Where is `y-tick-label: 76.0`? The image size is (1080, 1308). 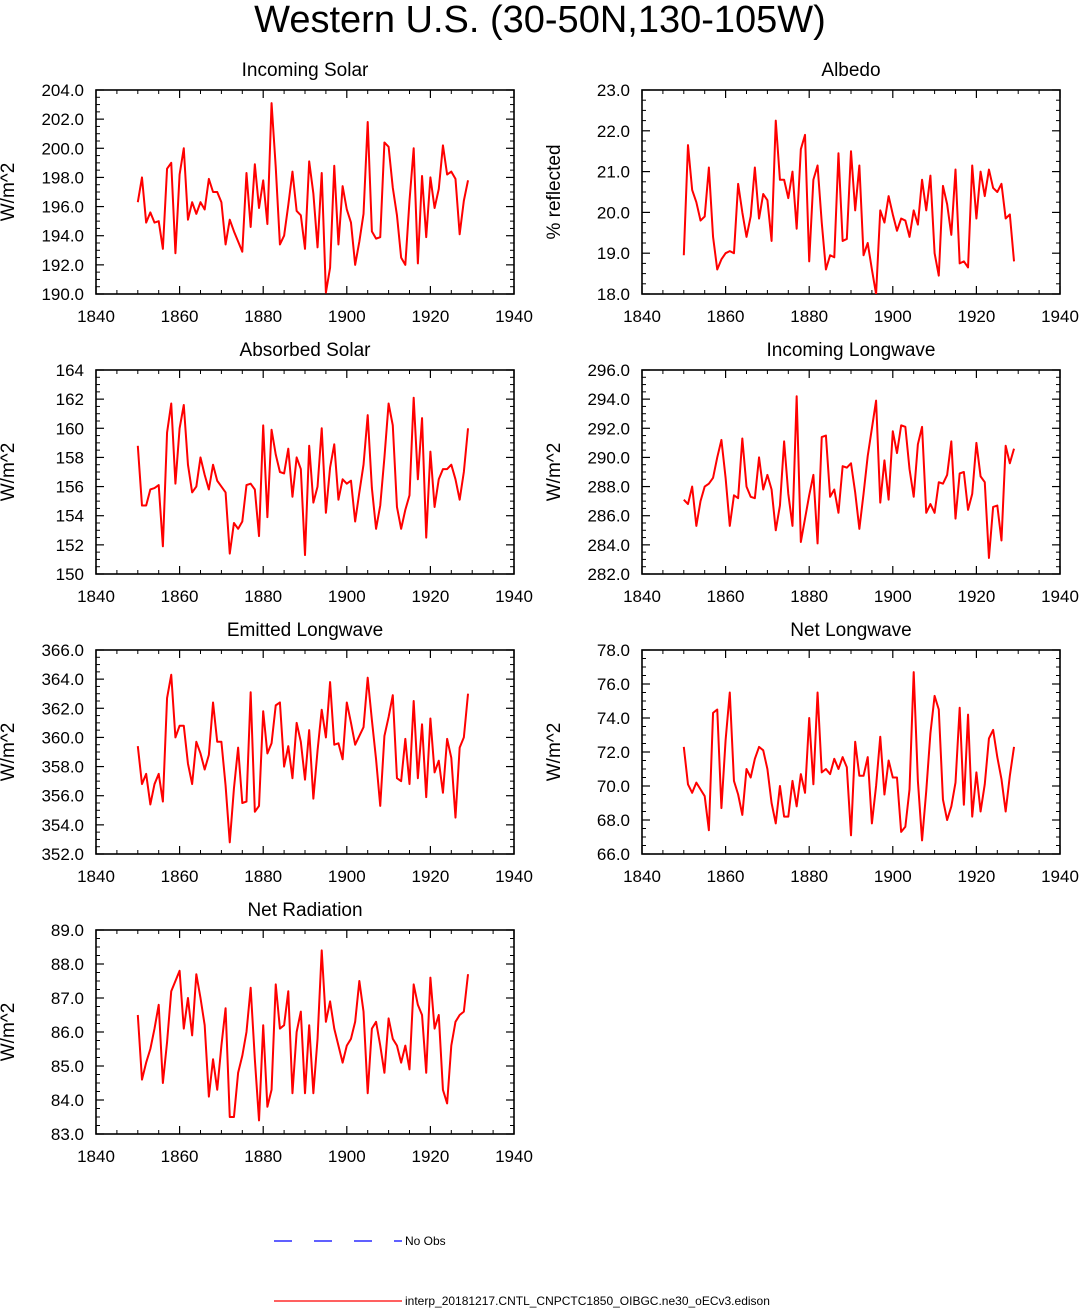 y-tick-label: 76.0 is located at coordinates (613, 684).